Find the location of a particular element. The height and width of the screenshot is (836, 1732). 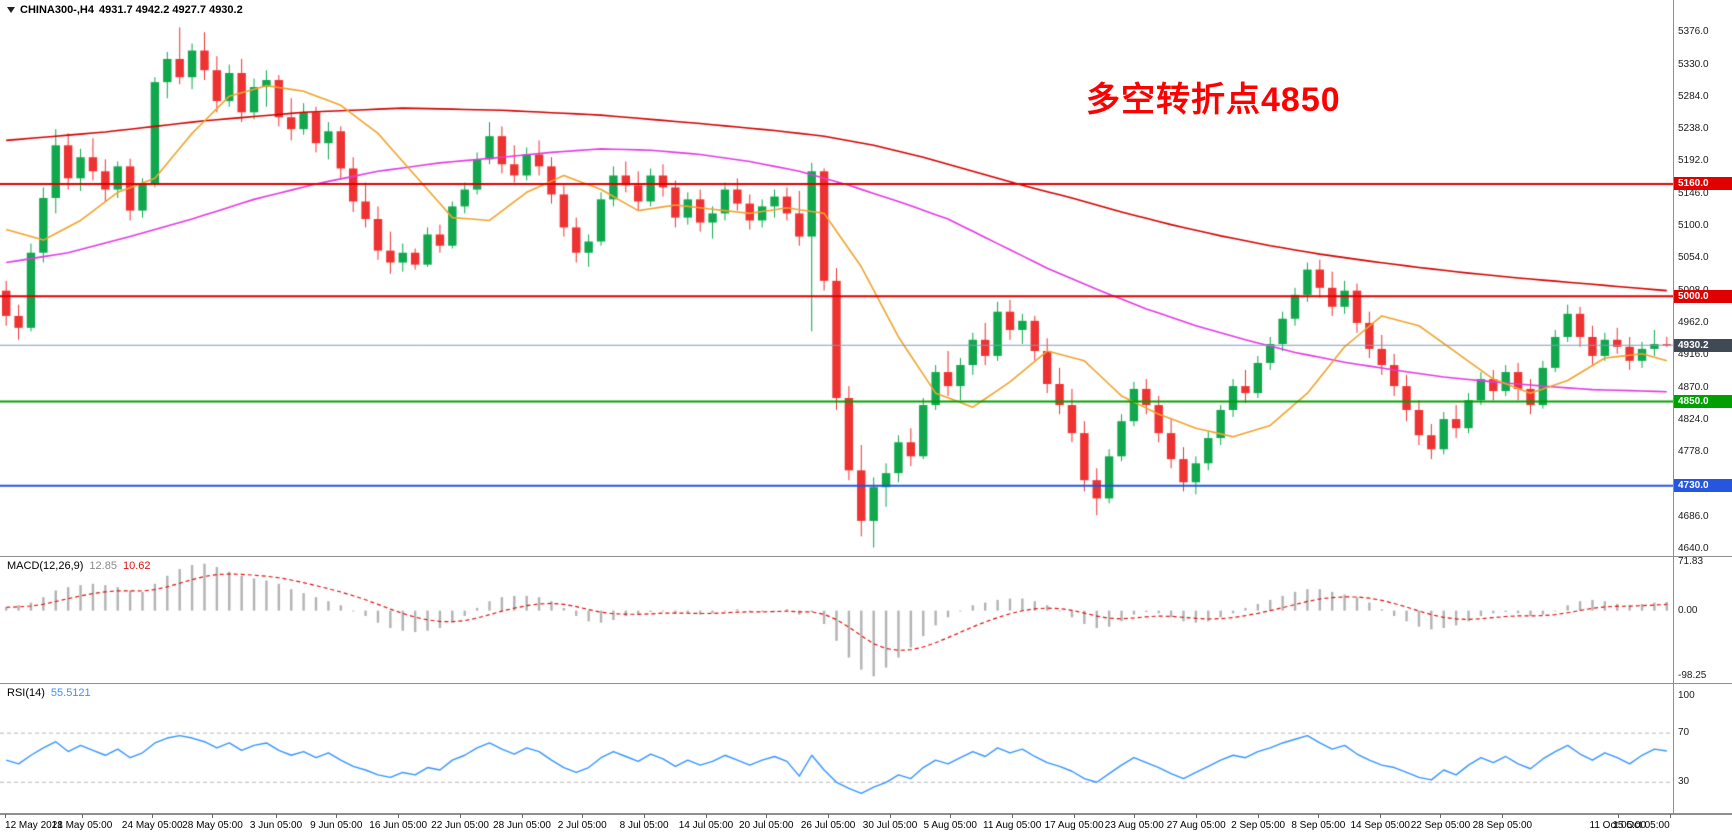

time-tick-label: 23 Aug 05:00 is located at coordinates (1134, 825).